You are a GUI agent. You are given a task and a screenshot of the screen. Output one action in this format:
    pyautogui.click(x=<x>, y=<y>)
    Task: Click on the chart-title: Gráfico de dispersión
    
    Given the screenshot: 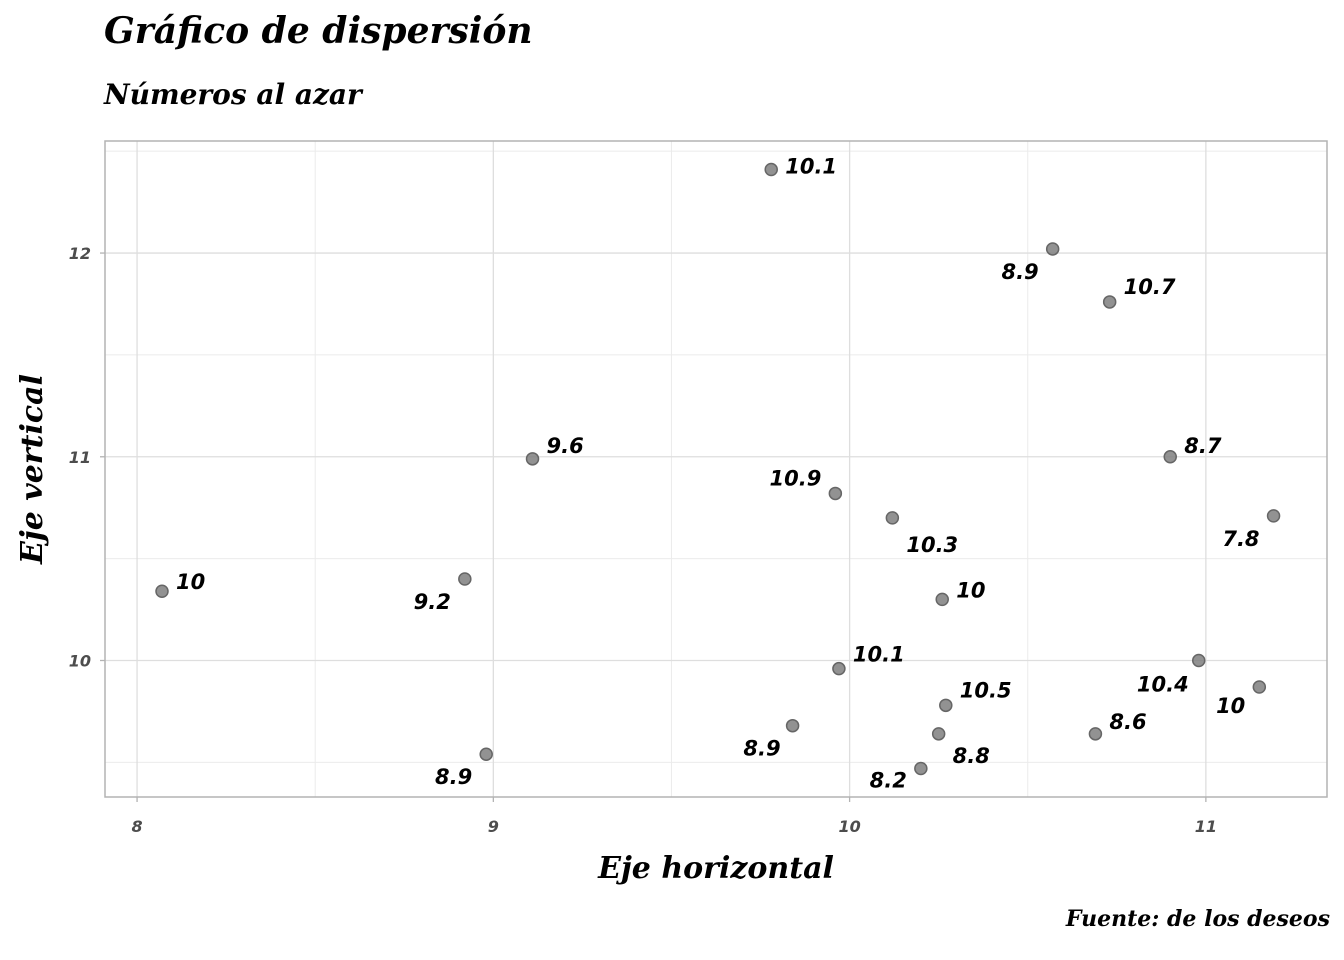 What is the action you would take?
    pyautogui.click(x=318, y=31)
    